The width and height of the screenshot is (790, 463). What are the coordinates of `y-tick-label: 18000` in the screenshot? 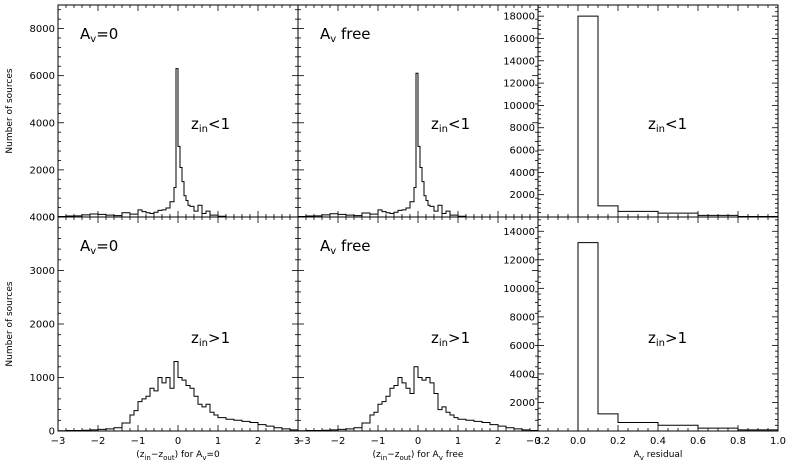 It's located at (519, 17).